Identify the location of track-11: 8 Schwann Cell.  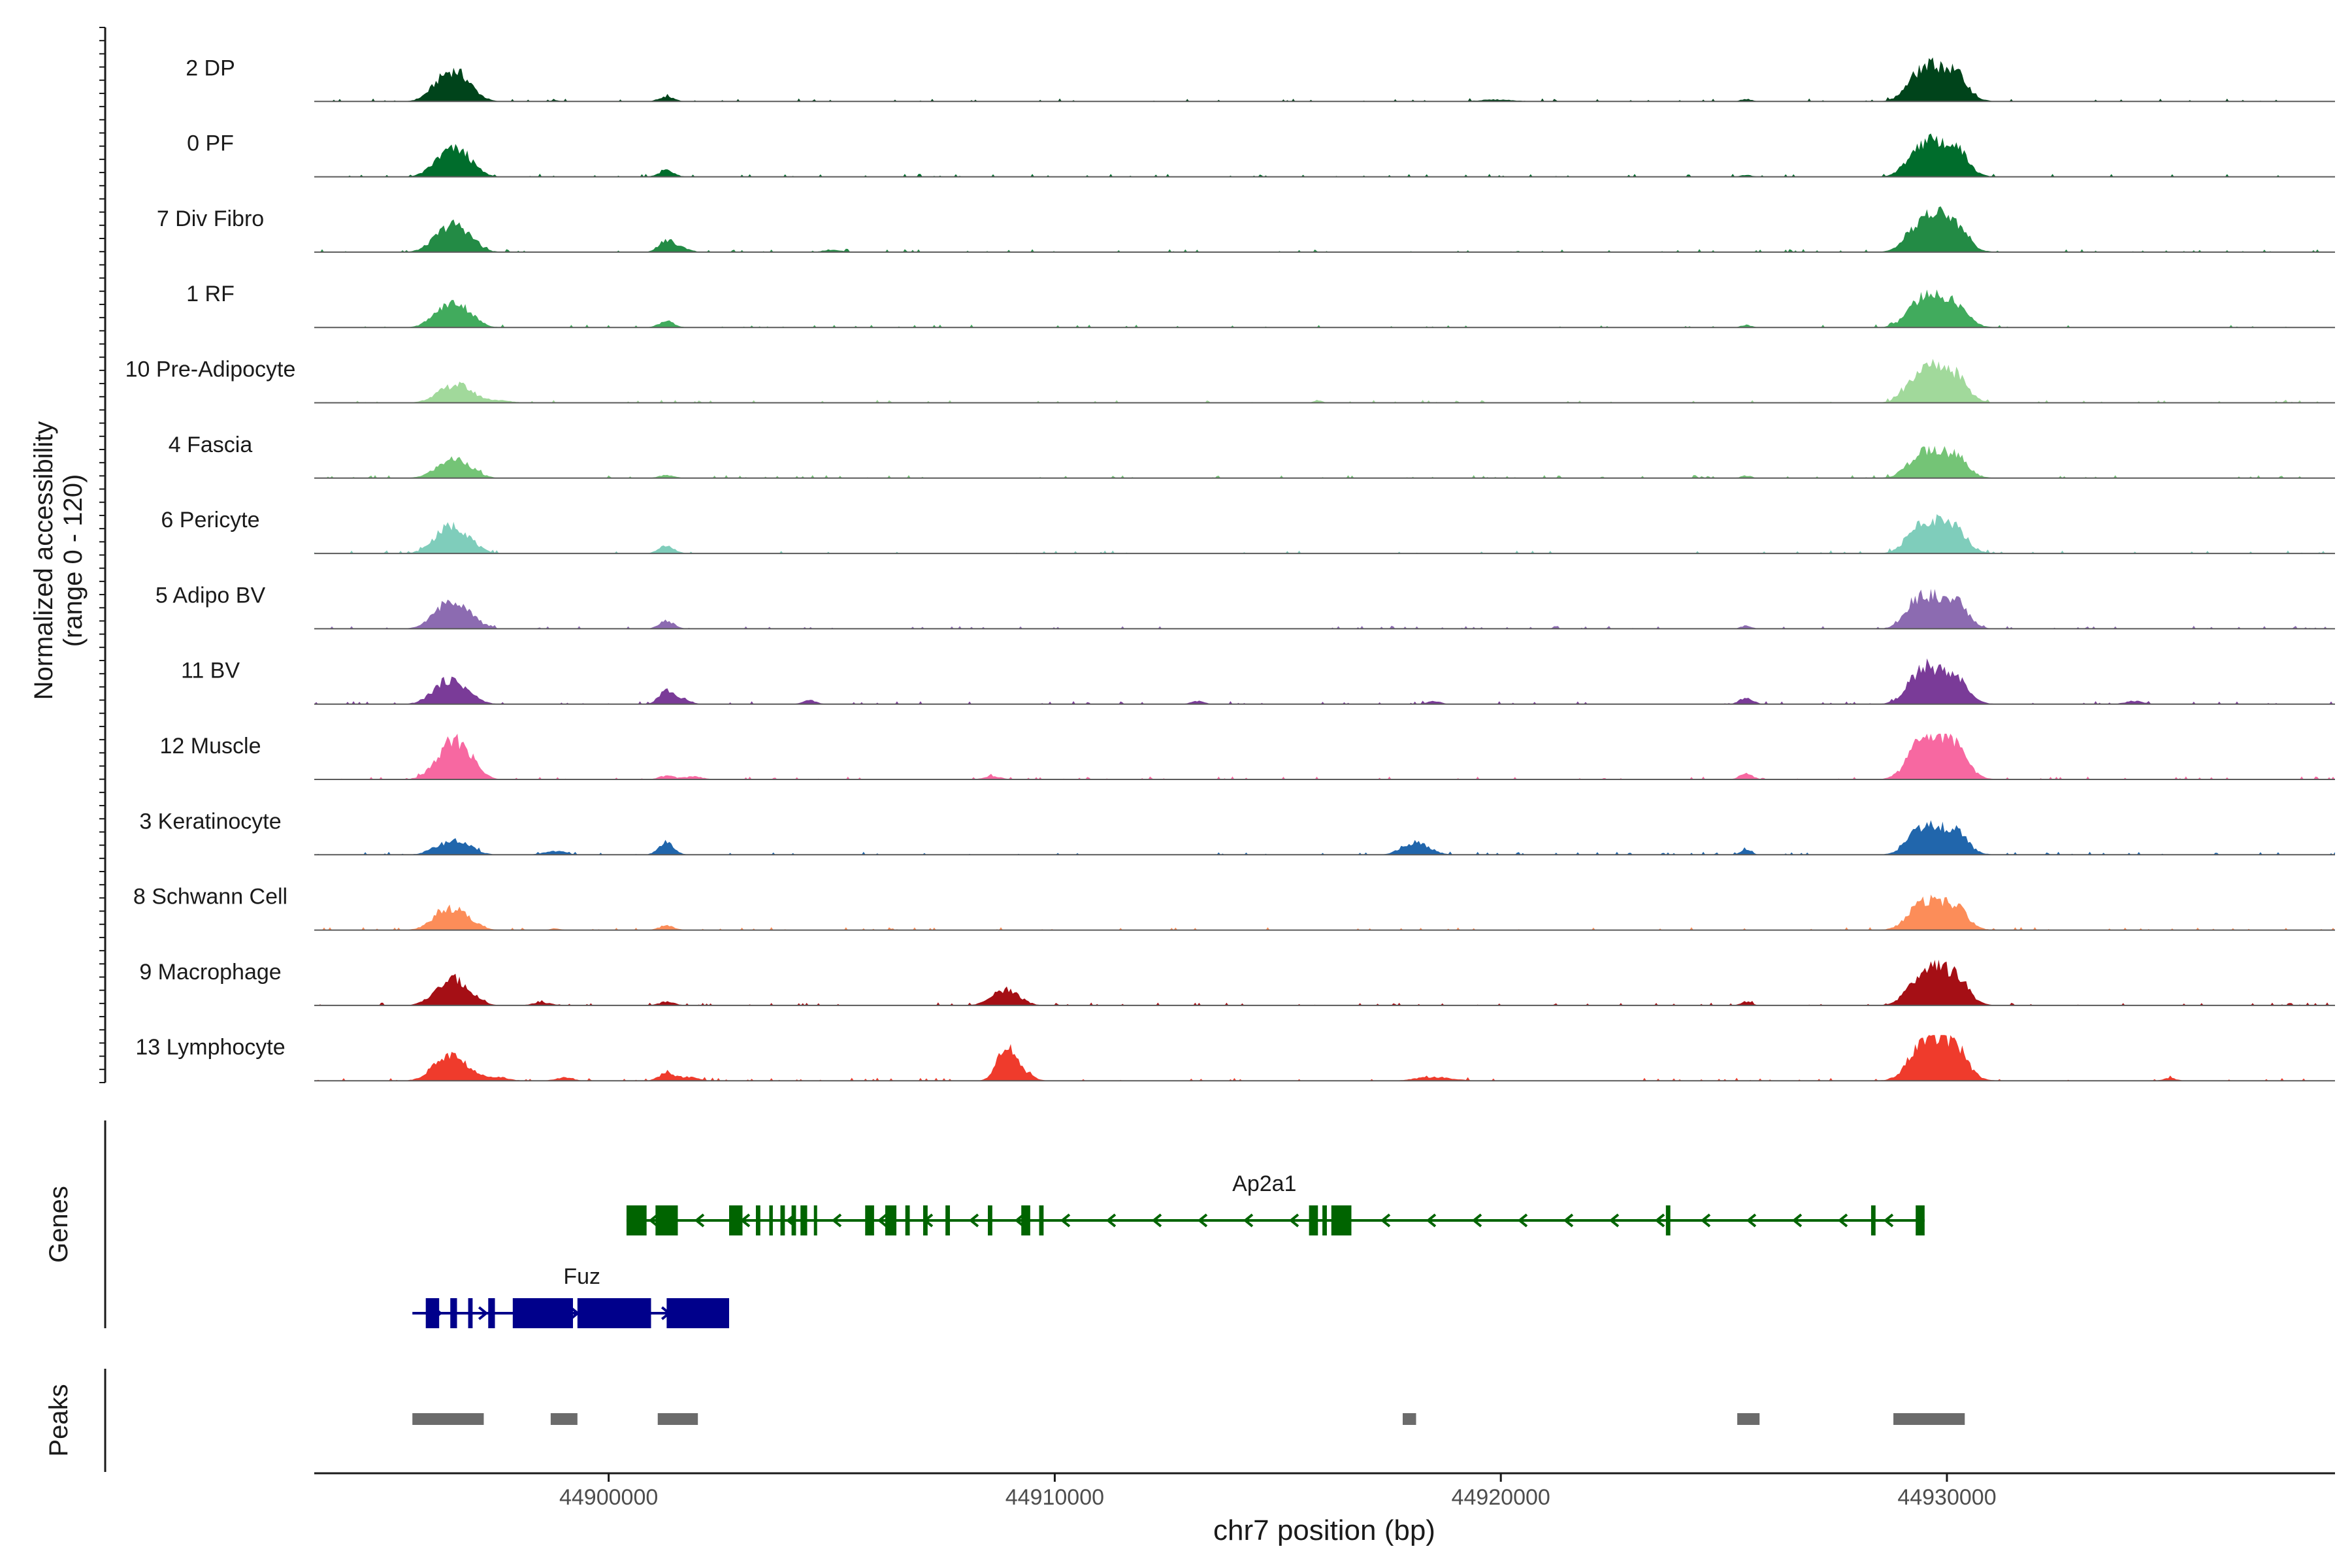
(1234, 908).